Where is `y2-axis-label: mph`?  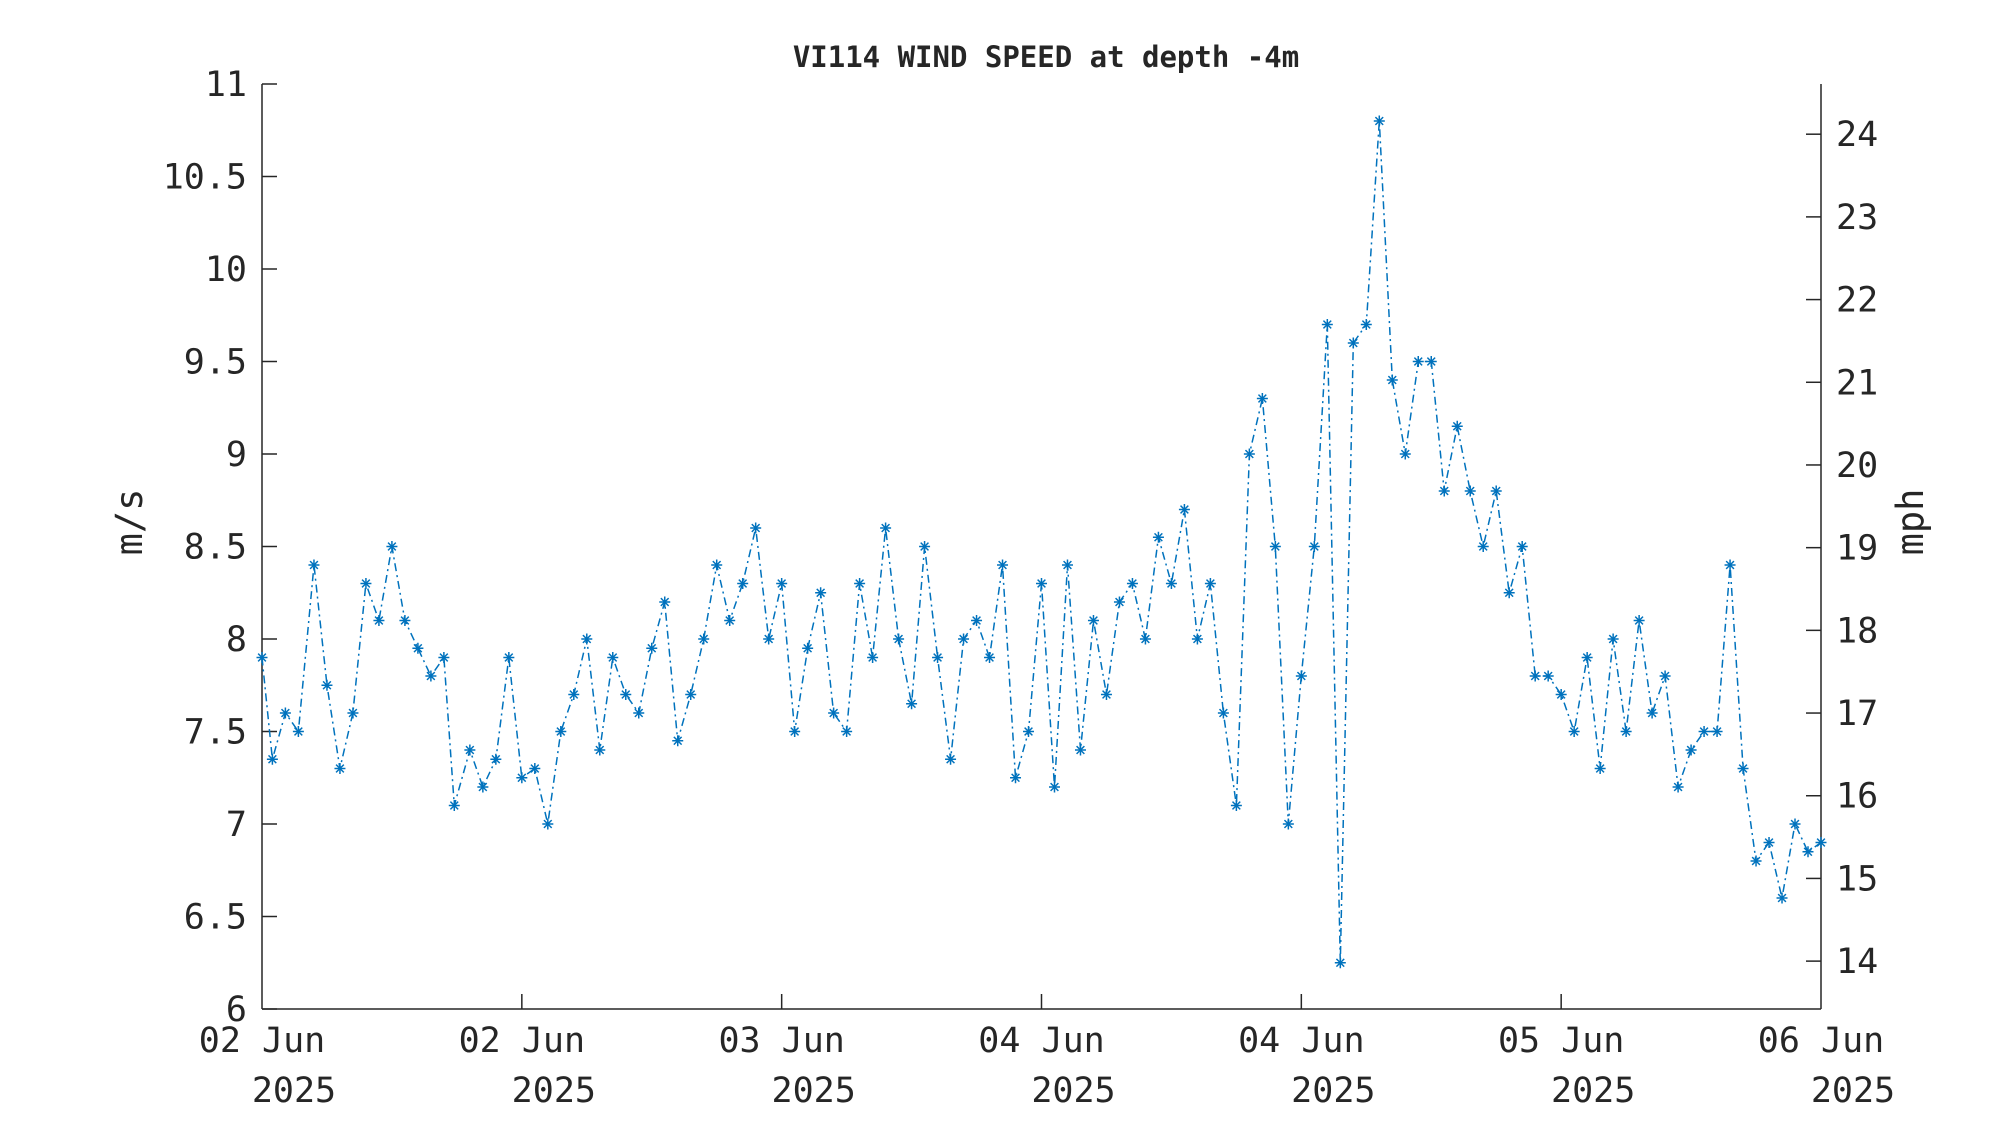 y2-axis-label: mph is located at coordinates (1910, 522).